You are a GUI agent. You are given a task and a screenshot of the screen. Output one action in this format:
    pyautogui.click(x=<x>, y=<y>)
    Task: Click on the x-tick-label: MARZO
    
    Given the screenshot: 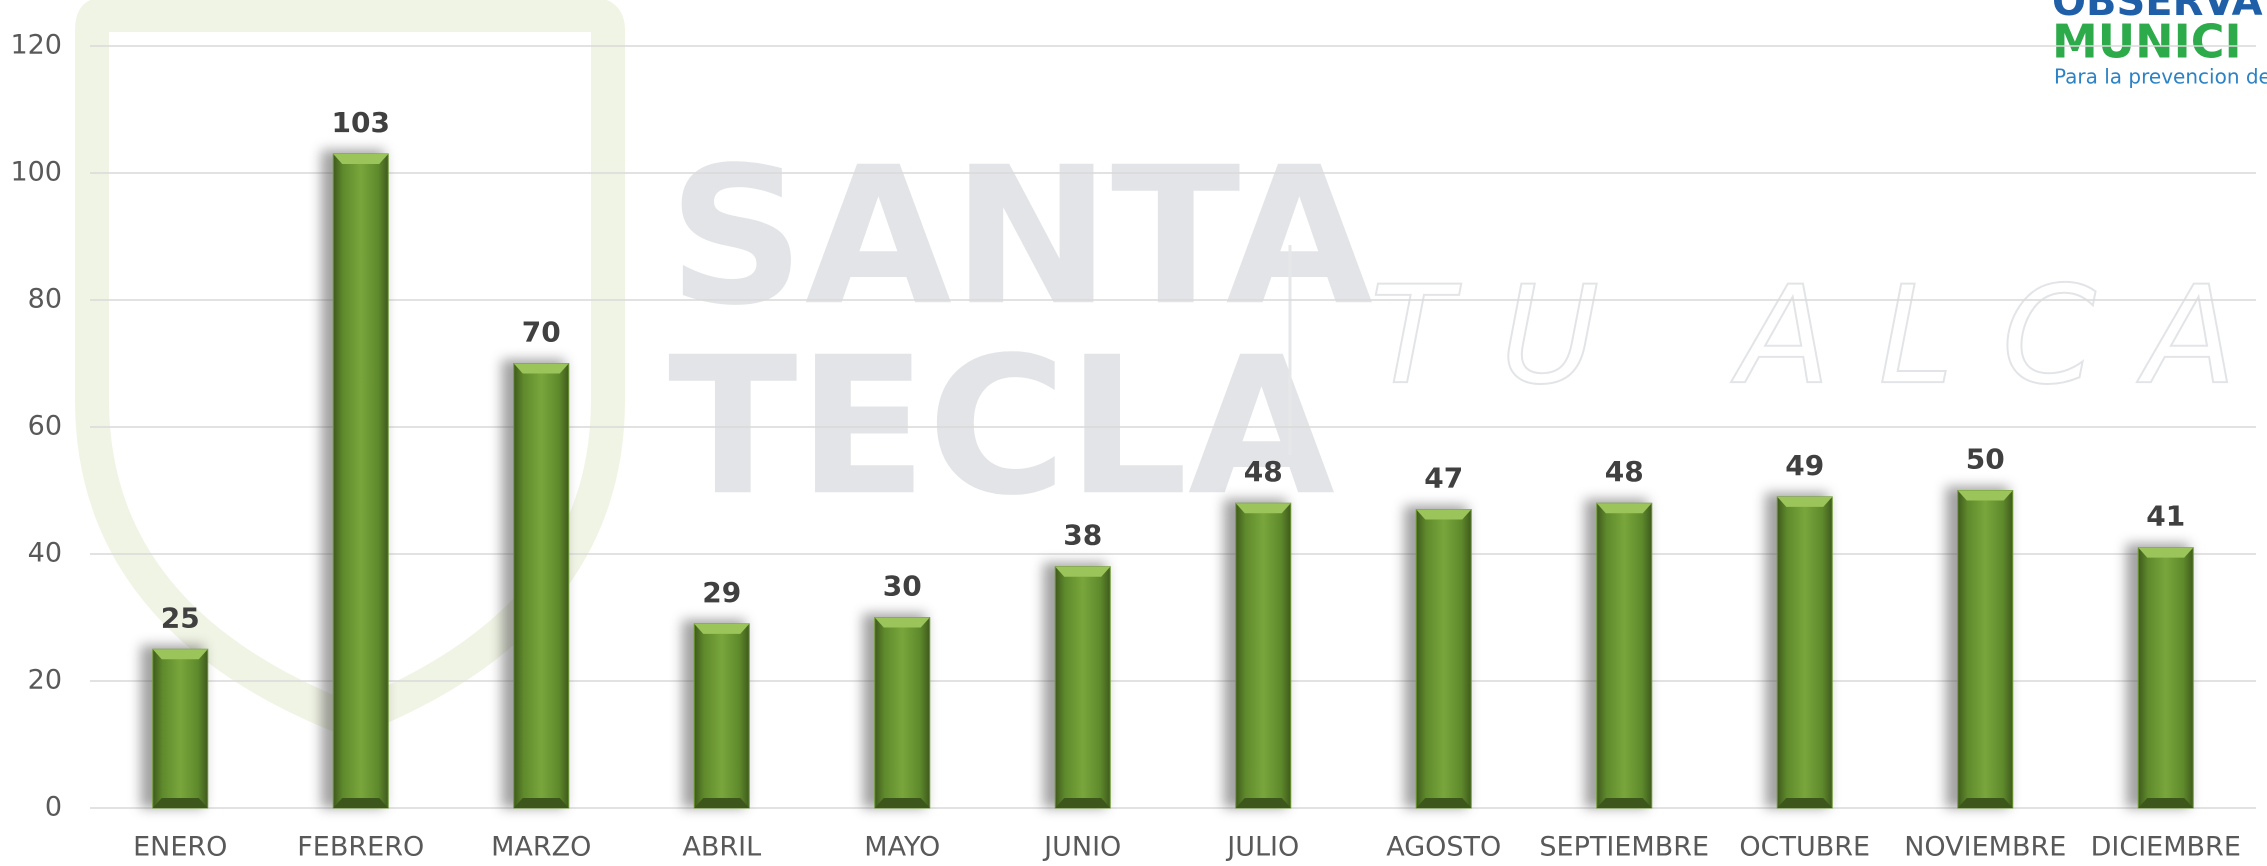 What is the action you would take?
    pyautogui.click(x=541, y=847)
    